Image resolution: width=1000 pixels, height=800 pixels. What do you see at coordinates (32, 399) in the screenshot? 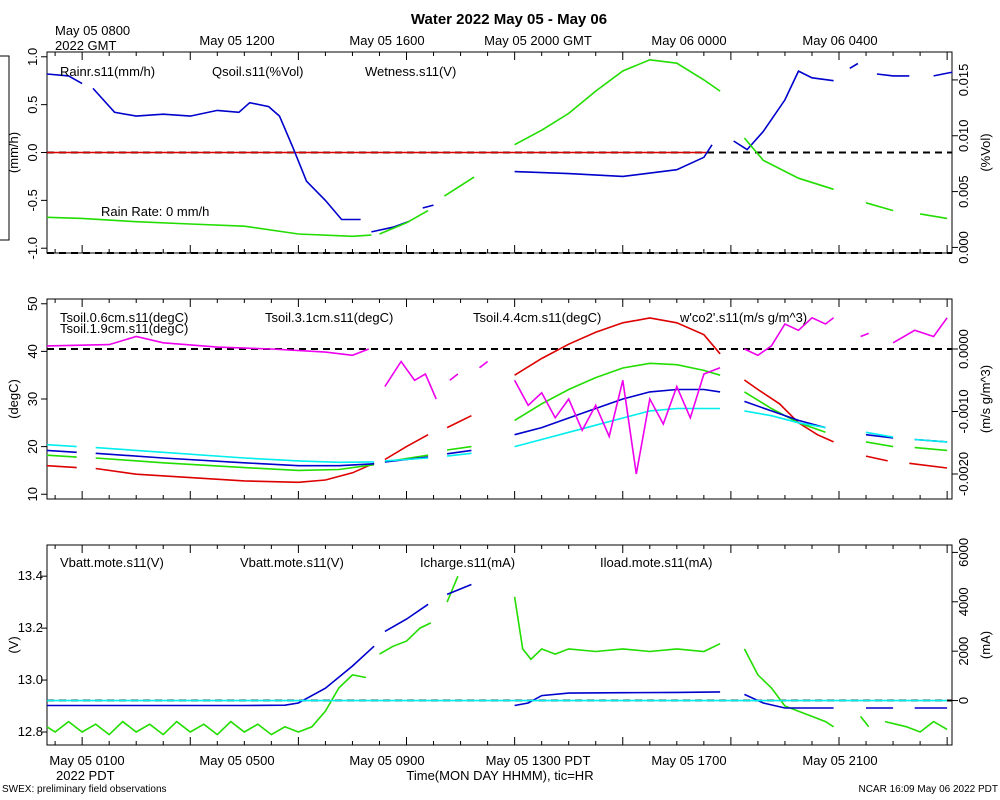
I see `y-tick-label-left: 30` at bounding box center [32, 399].